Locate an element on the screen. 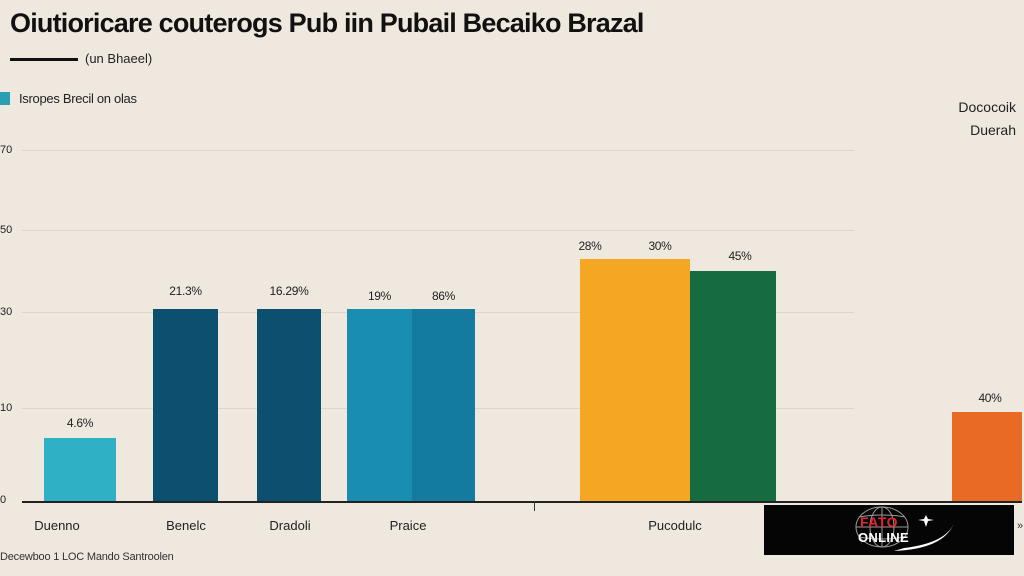 The height and width of the screenshot is (576, 1024). category-label: Benelc is located at coordinates (186, 525).